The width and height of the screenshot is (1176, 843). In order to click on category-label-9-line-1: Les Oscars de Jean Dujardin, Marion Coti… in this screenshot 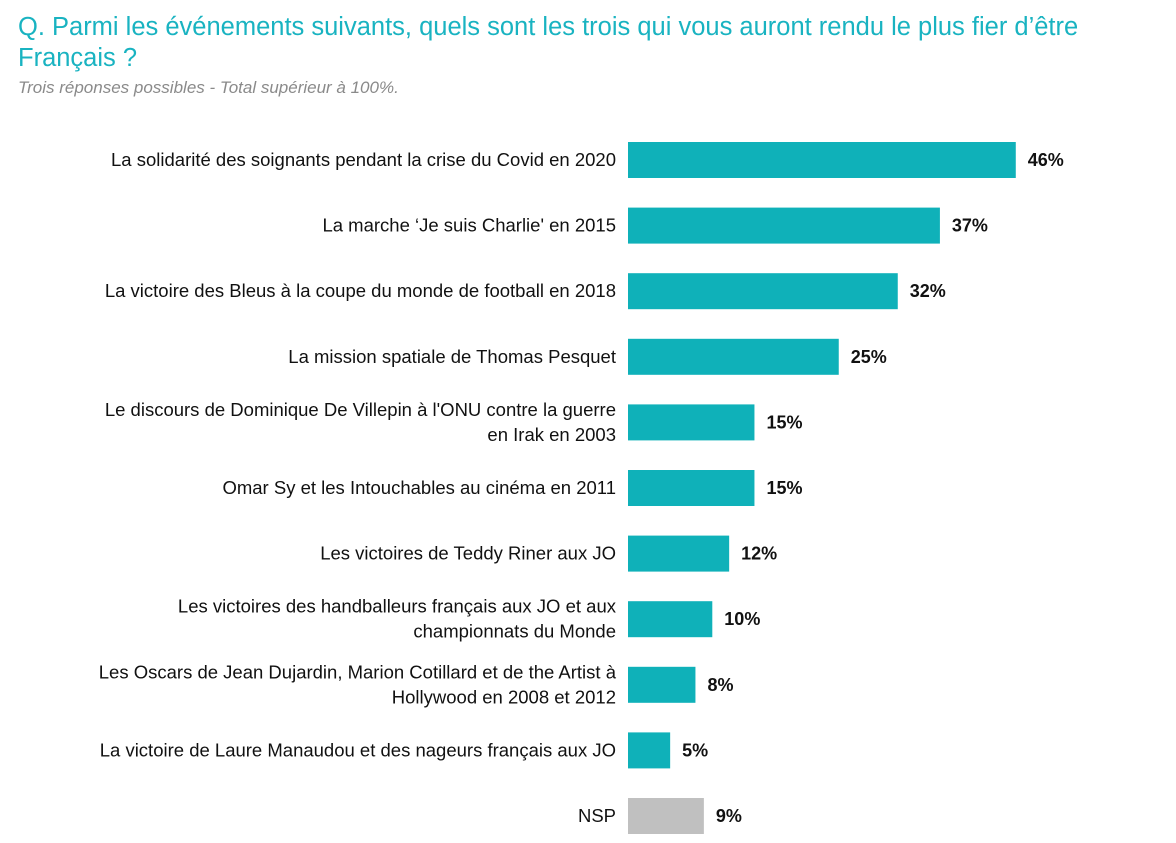, I will do `click(358, 671)`.